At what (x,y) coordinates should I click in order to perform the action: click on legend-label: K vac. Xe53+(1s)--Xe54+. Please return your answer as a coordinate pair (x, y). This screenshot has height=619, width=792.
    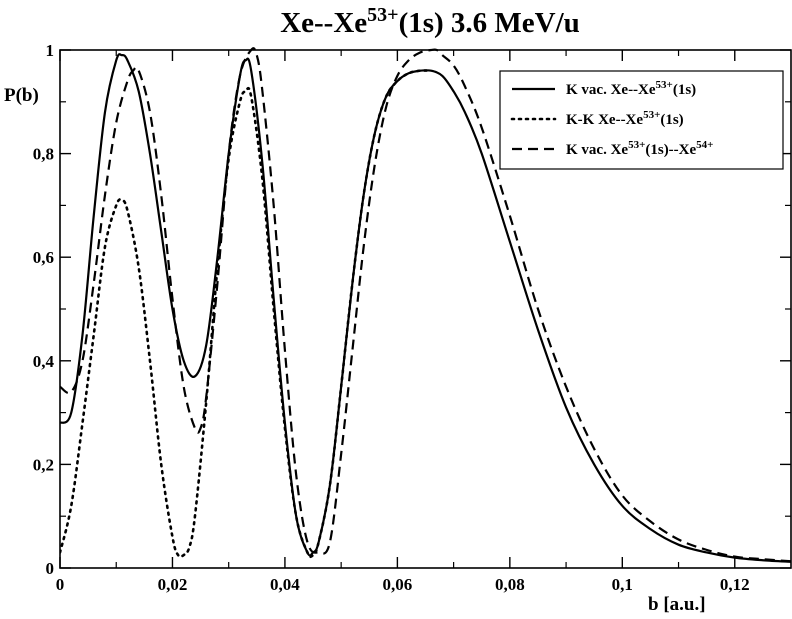
    Looking at the image, I should click on (639, 148).